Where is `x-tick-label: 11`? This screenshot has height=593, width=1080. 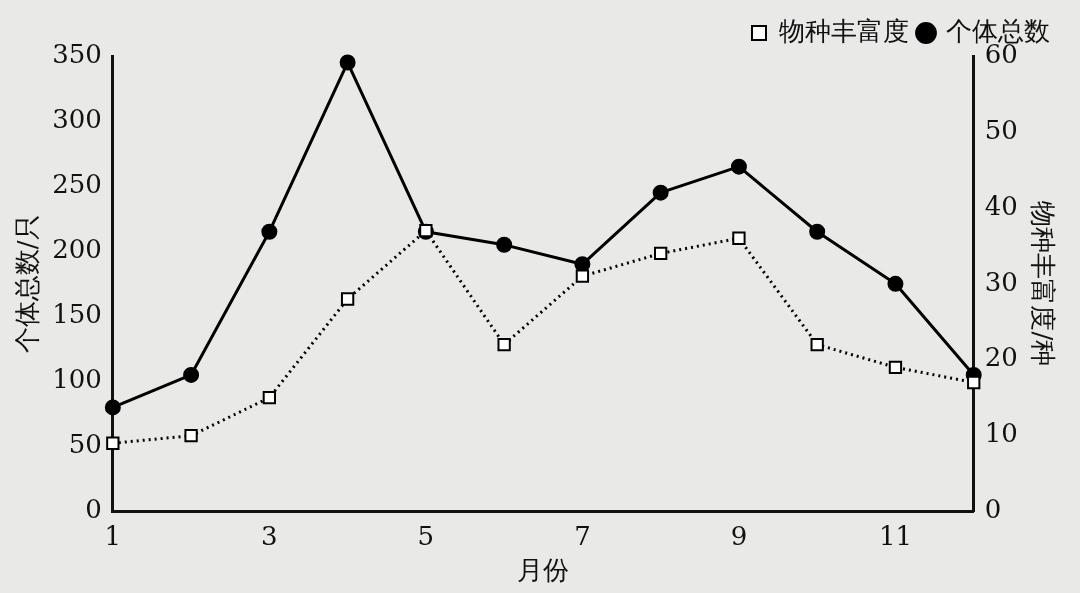 x-tick-label: 11 is located at coordinates (895, 535).